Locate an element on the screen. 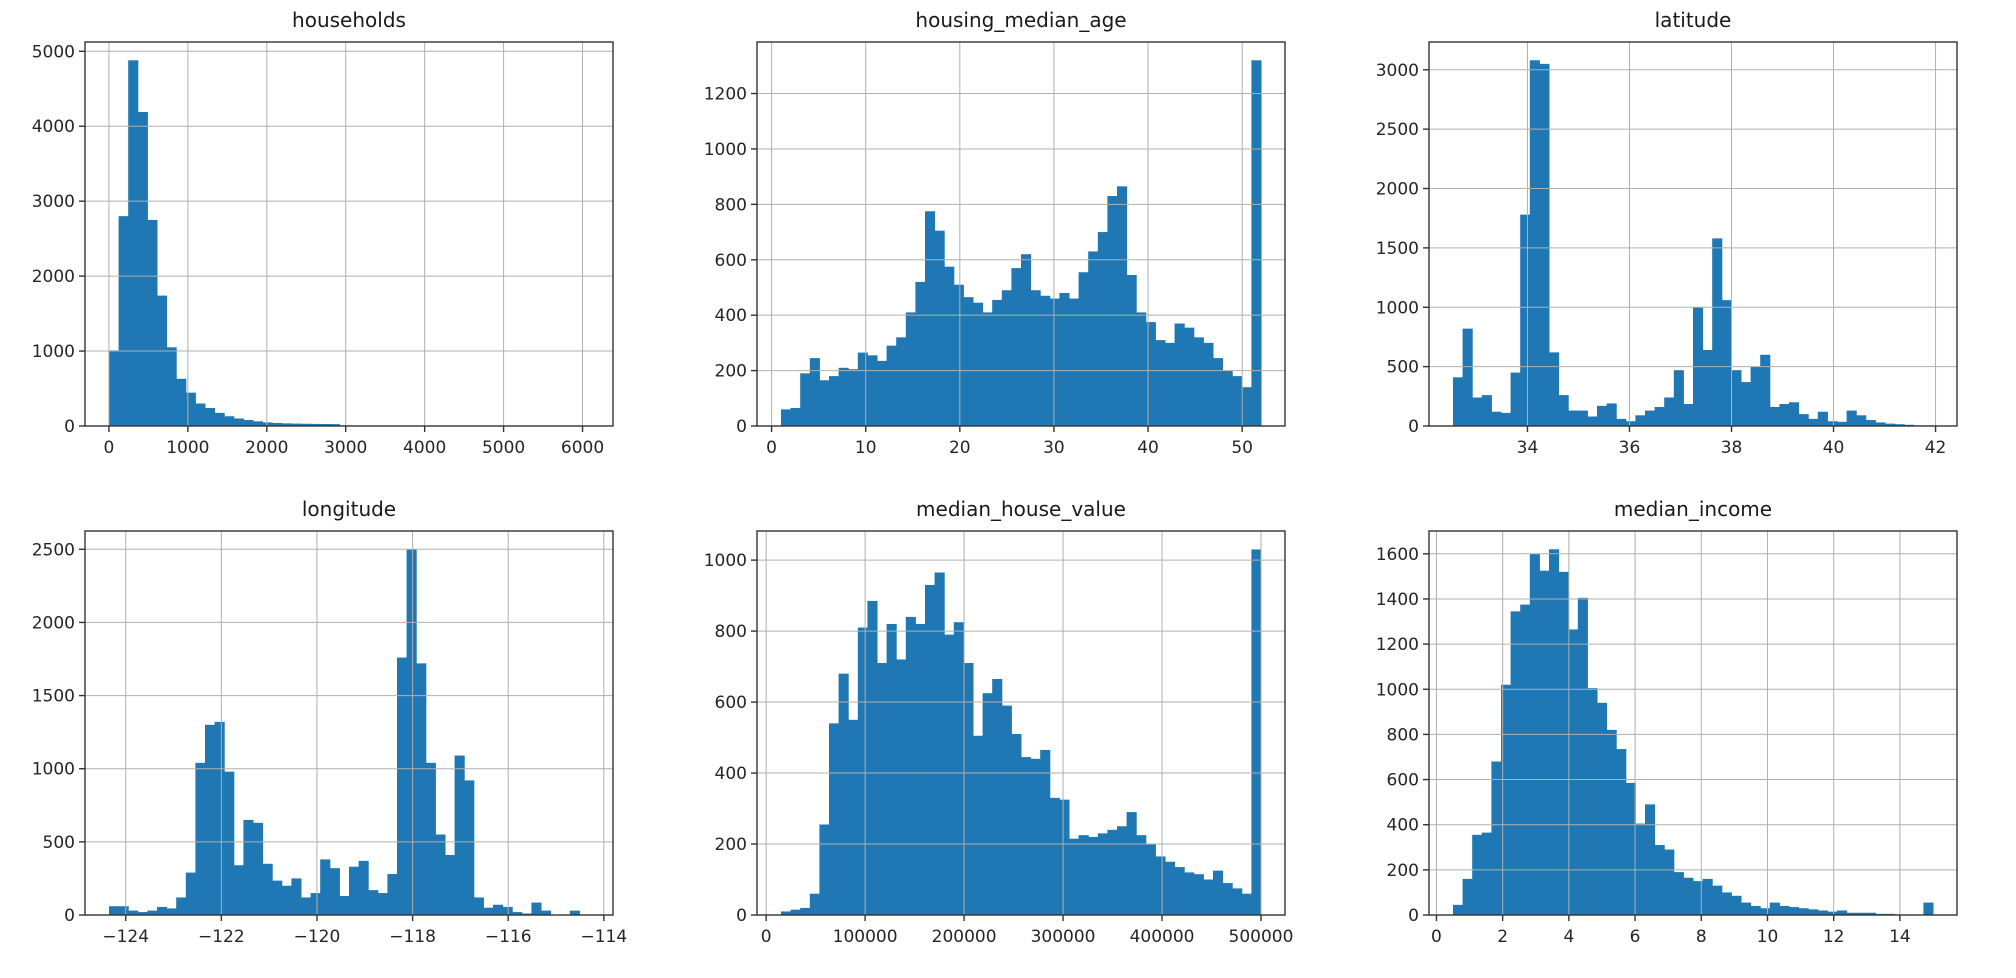 This screenshot has width=2016, height=978. x-tick-label: 14 is located at coordinates (1900, 937).